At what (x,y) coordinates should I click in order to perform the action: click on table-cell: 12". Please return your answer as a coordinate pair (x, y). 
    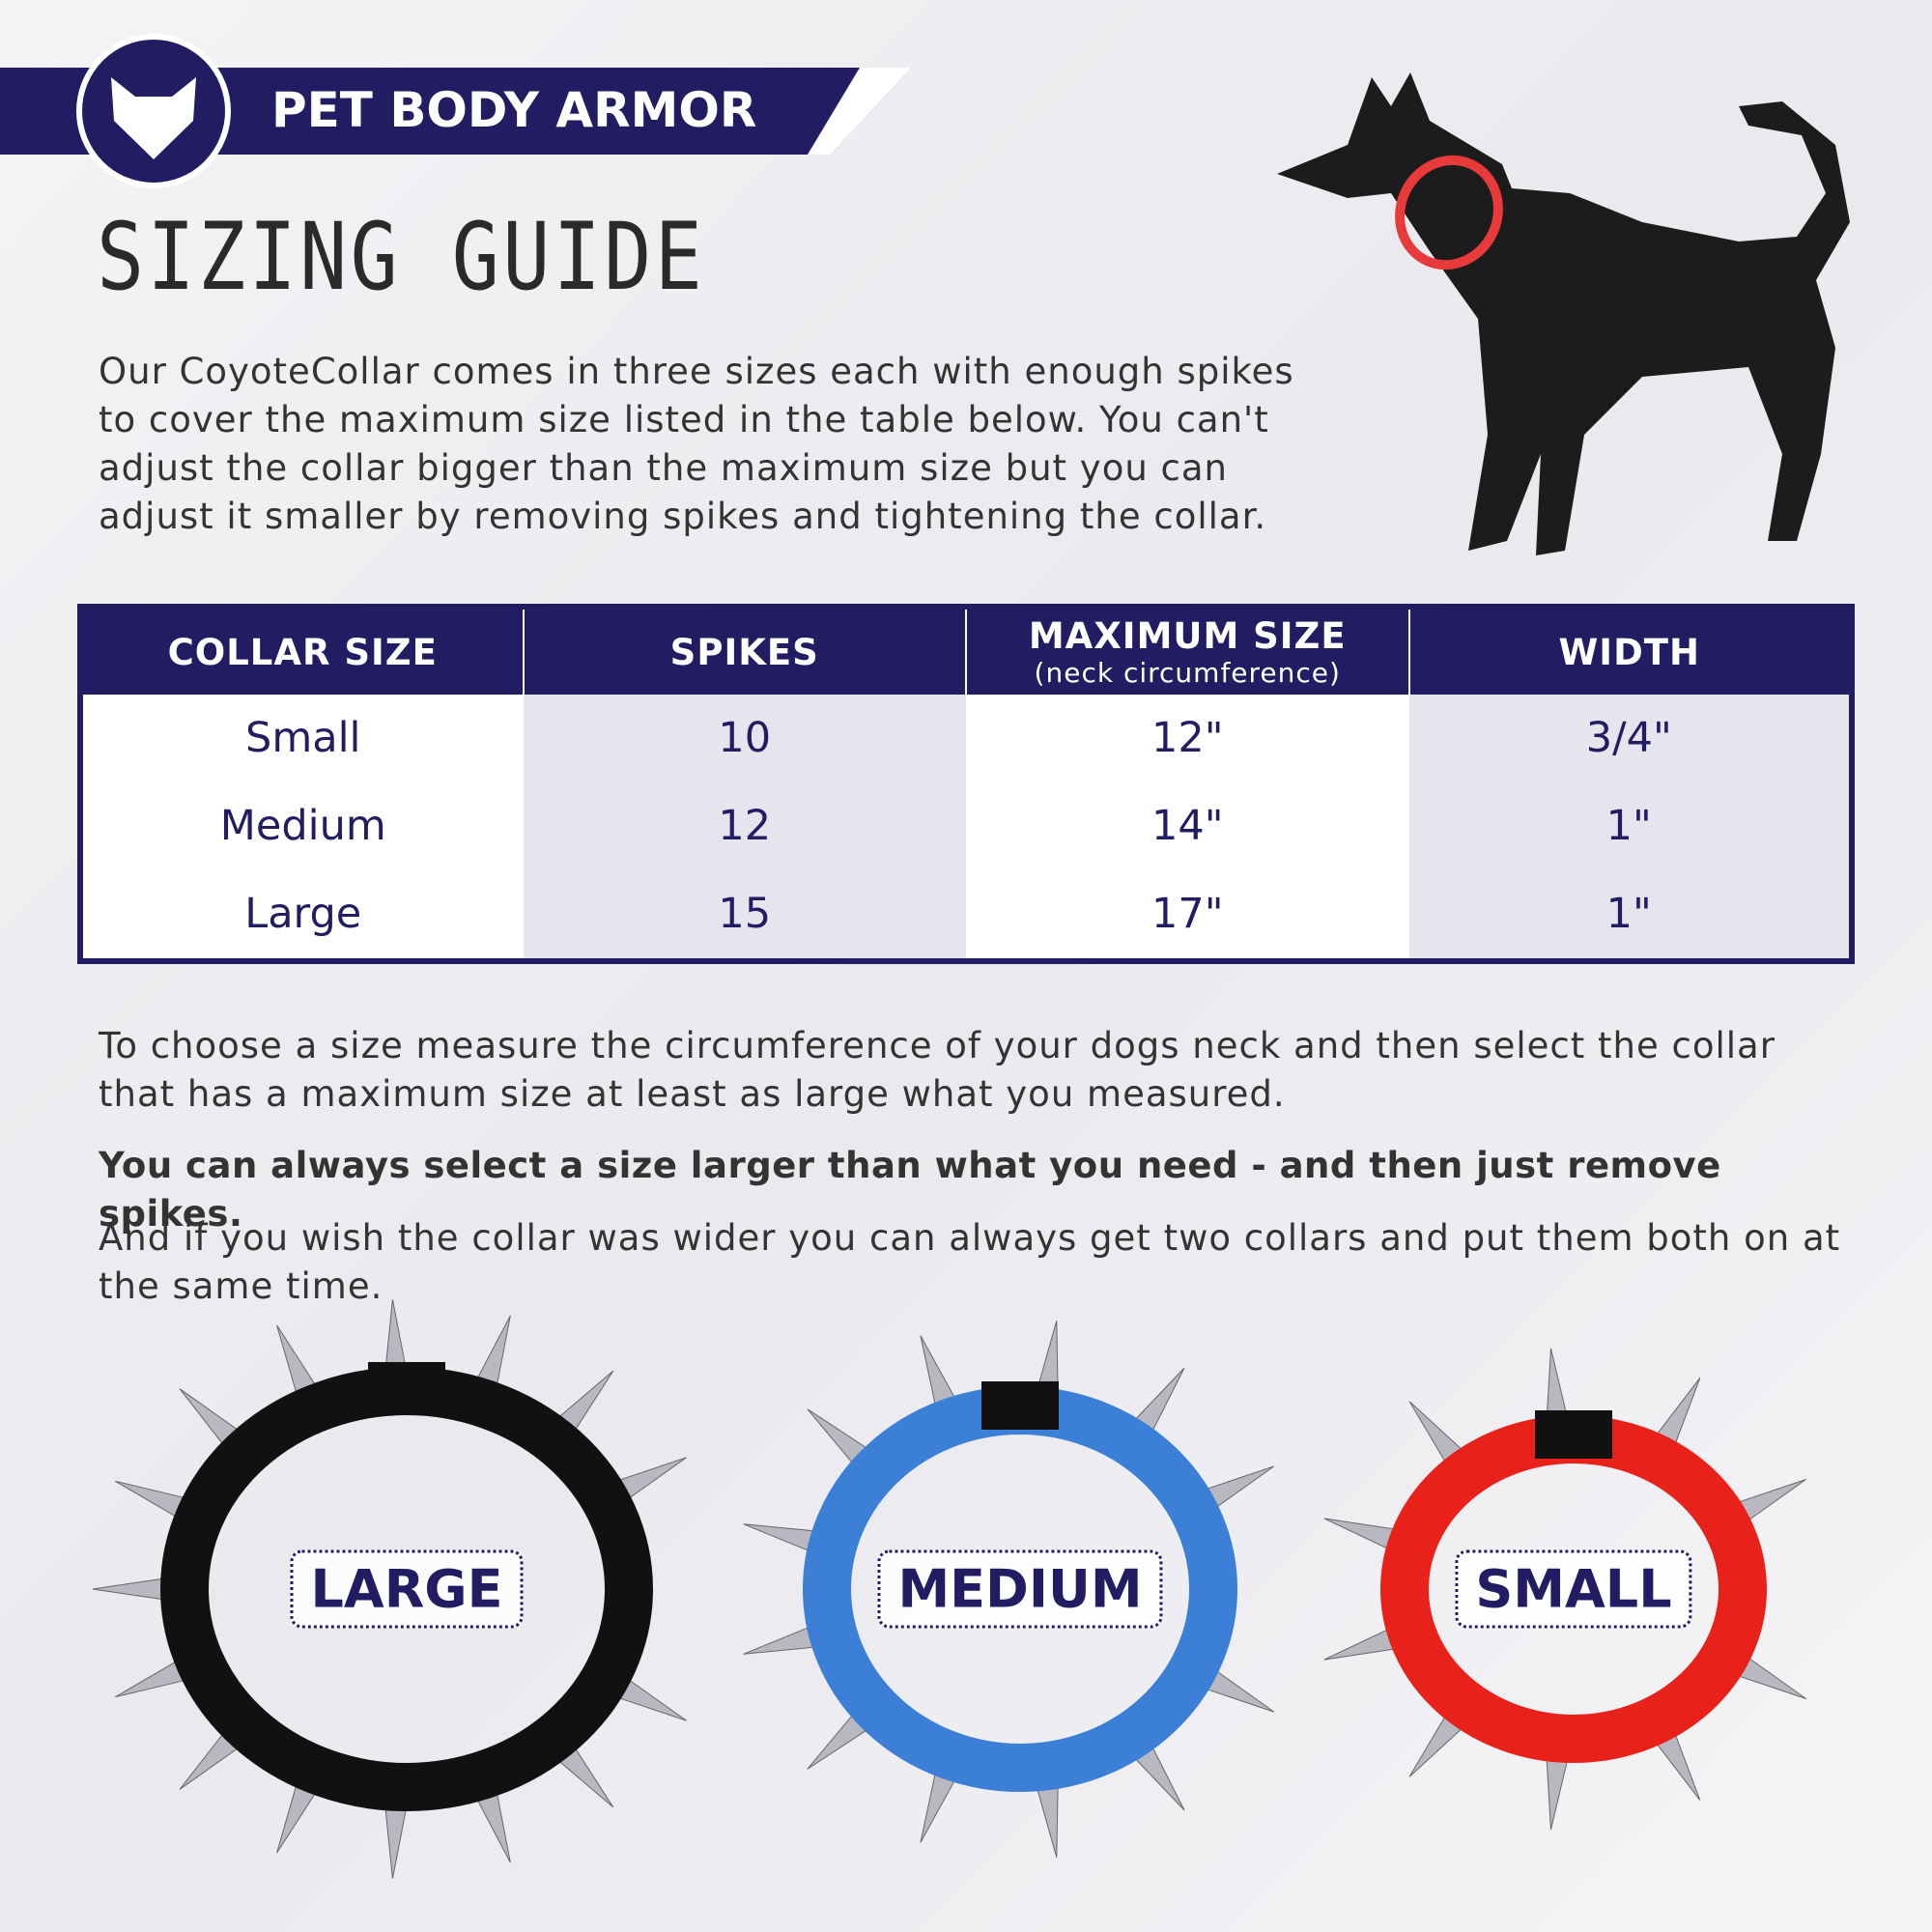
    Looking at the image, I should click on (1187, 738).